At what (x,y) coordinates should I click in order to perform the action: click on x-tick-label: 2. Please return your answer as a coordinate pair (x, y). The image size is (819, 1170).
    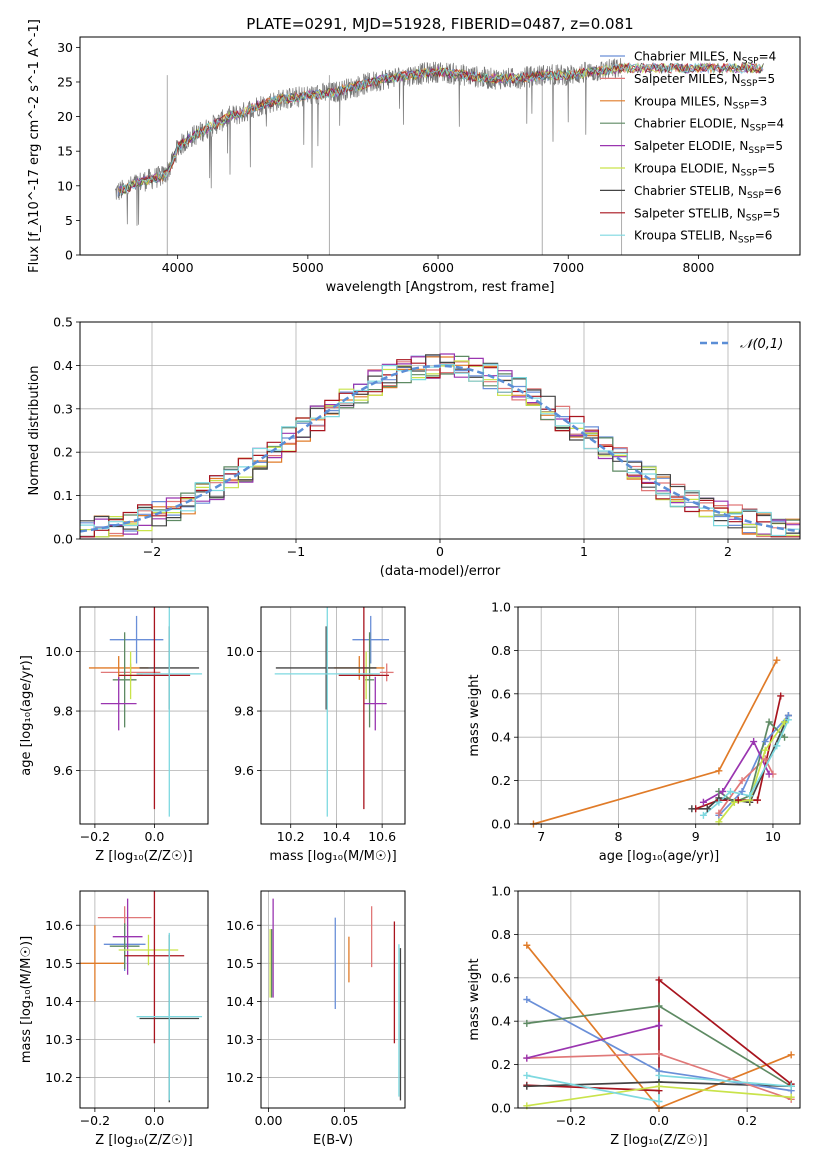
    Looking at the image, I should click on (728, 551).